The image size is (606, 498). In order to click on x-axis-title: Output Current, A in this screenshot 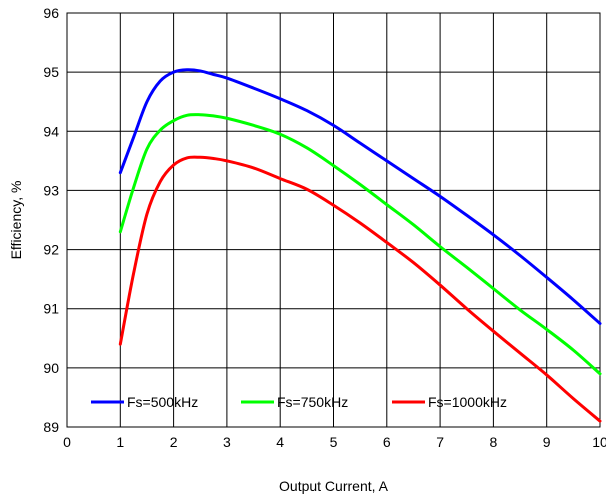, I will do `click(334, 486)`.